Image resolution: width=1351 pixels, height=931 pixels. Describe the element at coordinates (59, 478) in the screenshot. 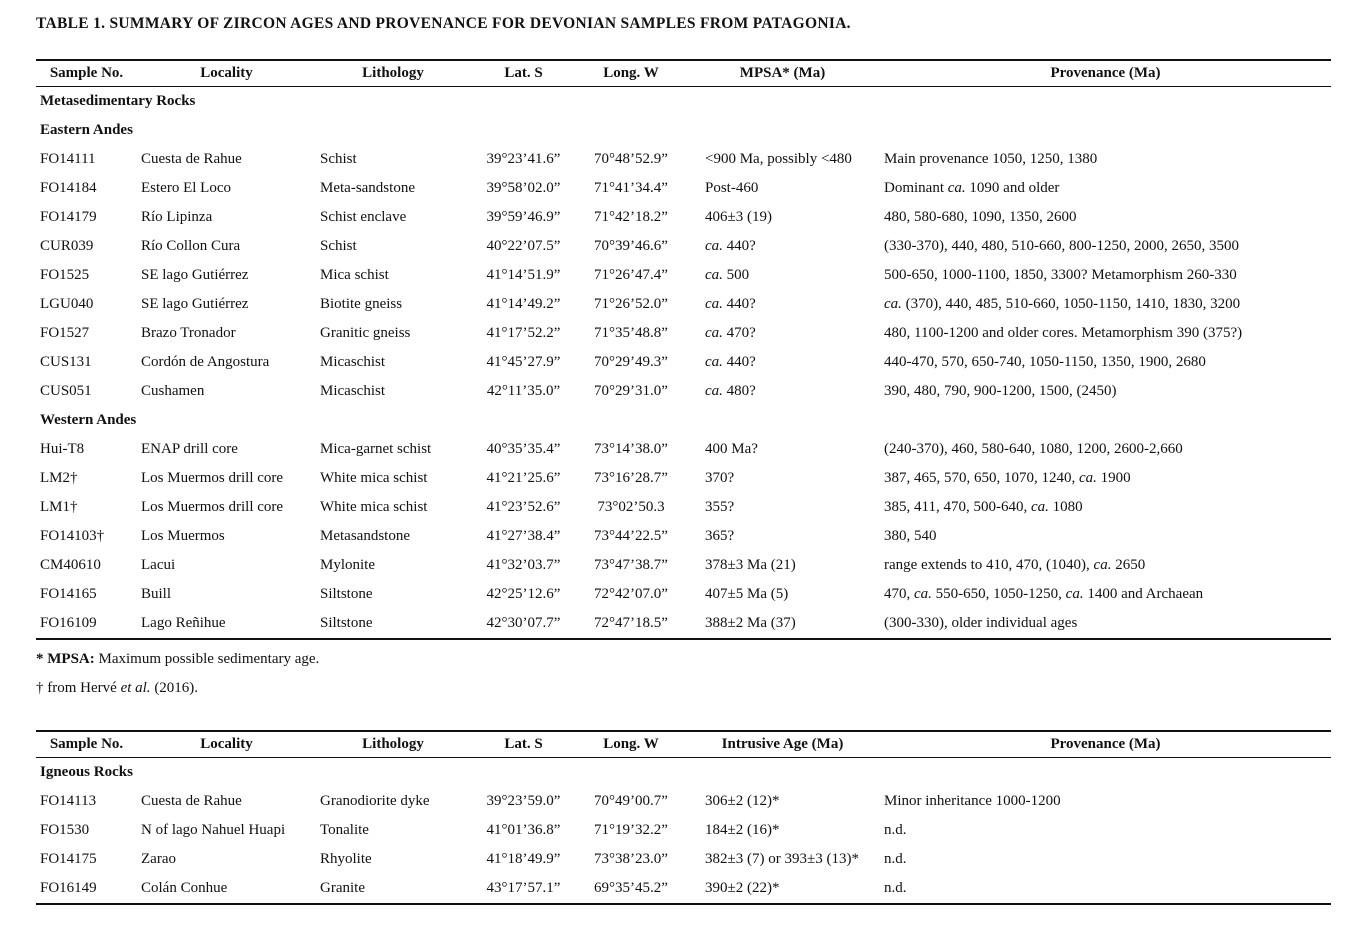

I see `cell-sample-no: LM2†` at that location.